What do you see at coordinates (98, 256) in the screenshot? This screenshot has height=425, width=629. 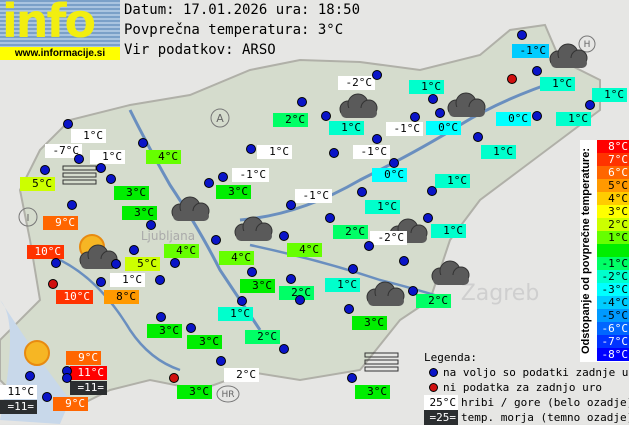 I see `partly-cloudy-icon` at bounding box center [98, 256].